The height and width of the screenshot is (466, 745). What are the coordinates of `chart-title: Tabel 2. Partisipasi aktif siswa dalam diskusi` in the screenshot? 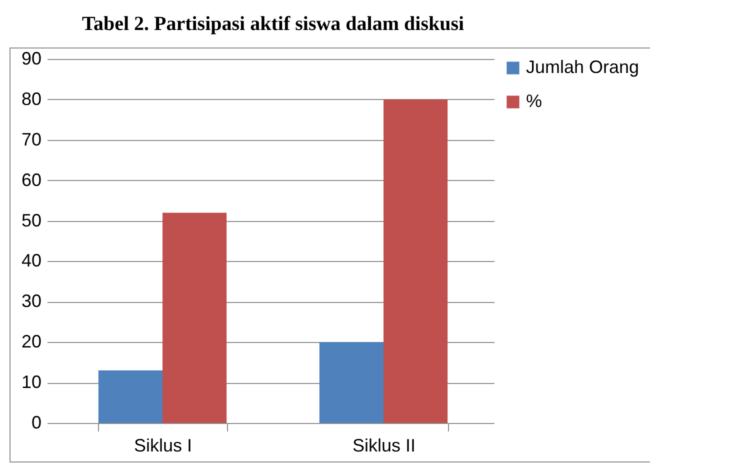 It's located at (273, 24).